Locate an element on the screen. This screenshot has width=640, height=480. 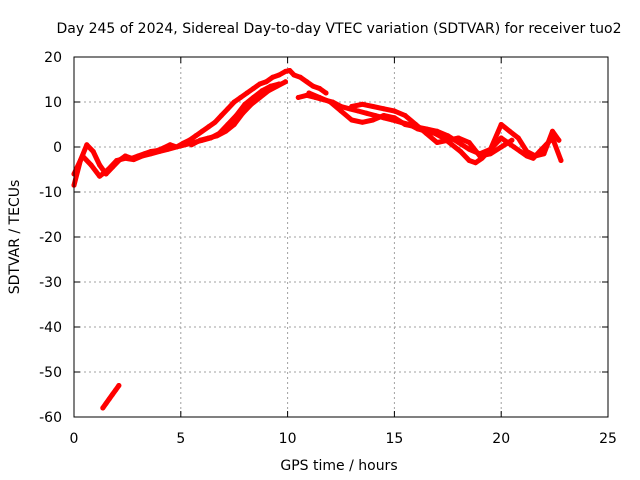
x-tick-label: 25 is located at coordinates (608, 439).